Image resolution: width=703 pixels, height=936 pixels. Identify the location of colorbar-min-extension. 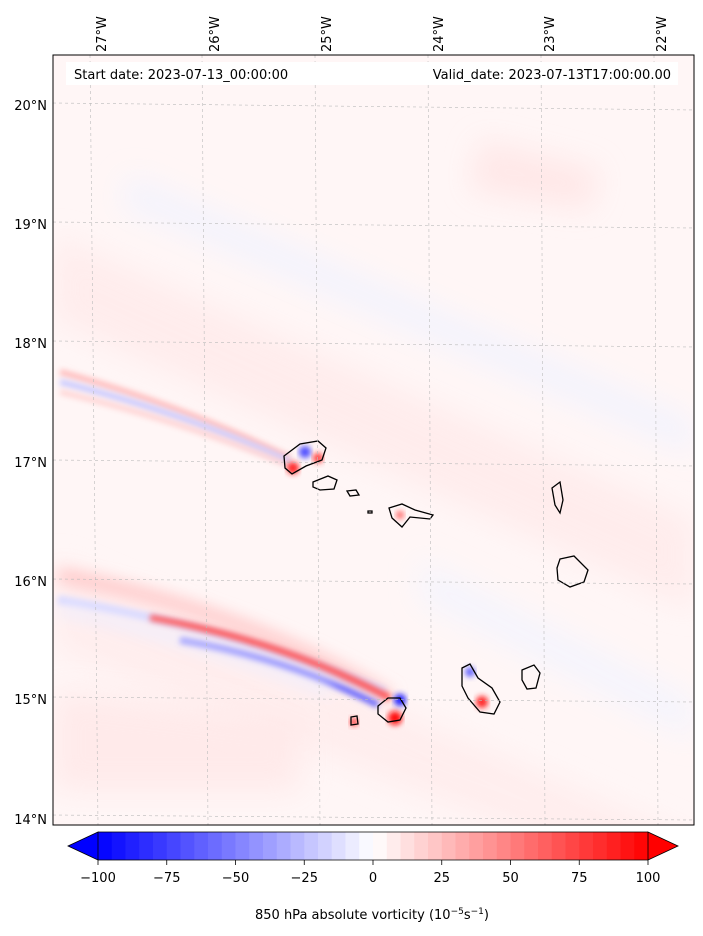
(83, 846).